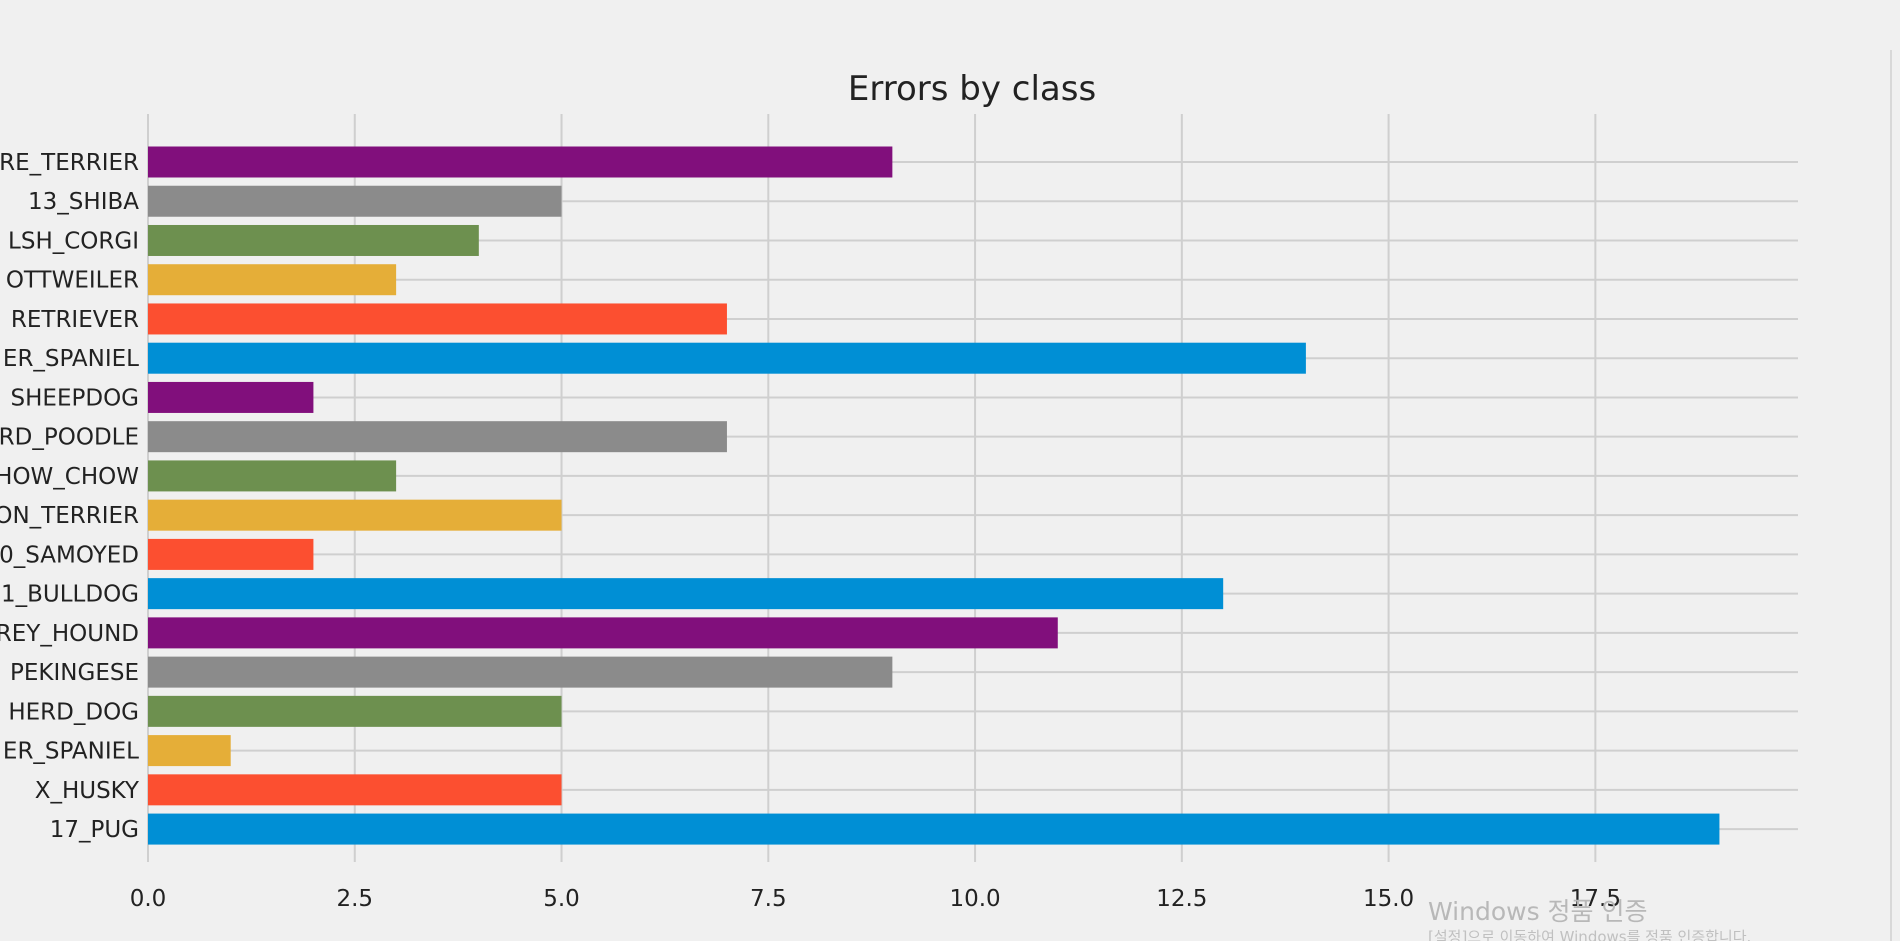 Image resolution: width=1900 pixels, height=941 pixels. Describe the element at coordinates (87, 791) in the screenshot. I see `y-tick-label: X_HUSKY` at that location.